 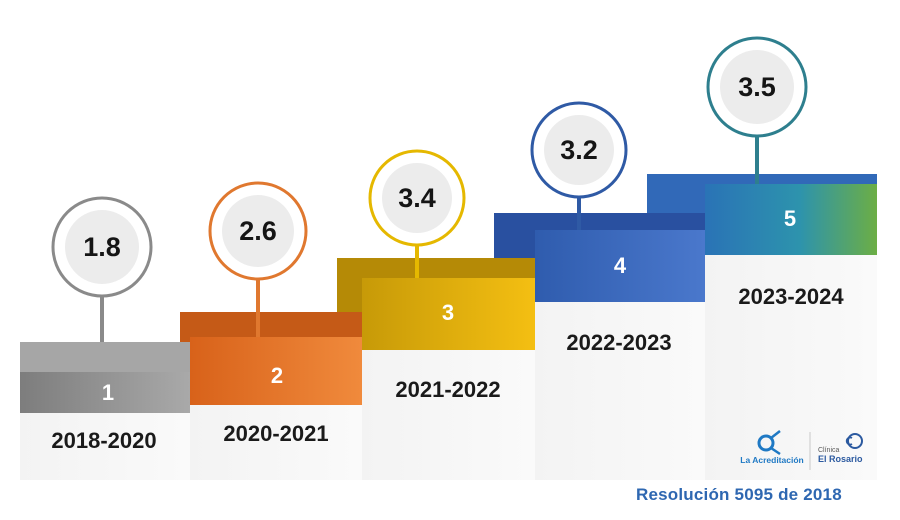 What do you see at coordinates (840, 459) in the screenshot?
I see `clinica-name: El Rosario` at bounding box center [840, 459].